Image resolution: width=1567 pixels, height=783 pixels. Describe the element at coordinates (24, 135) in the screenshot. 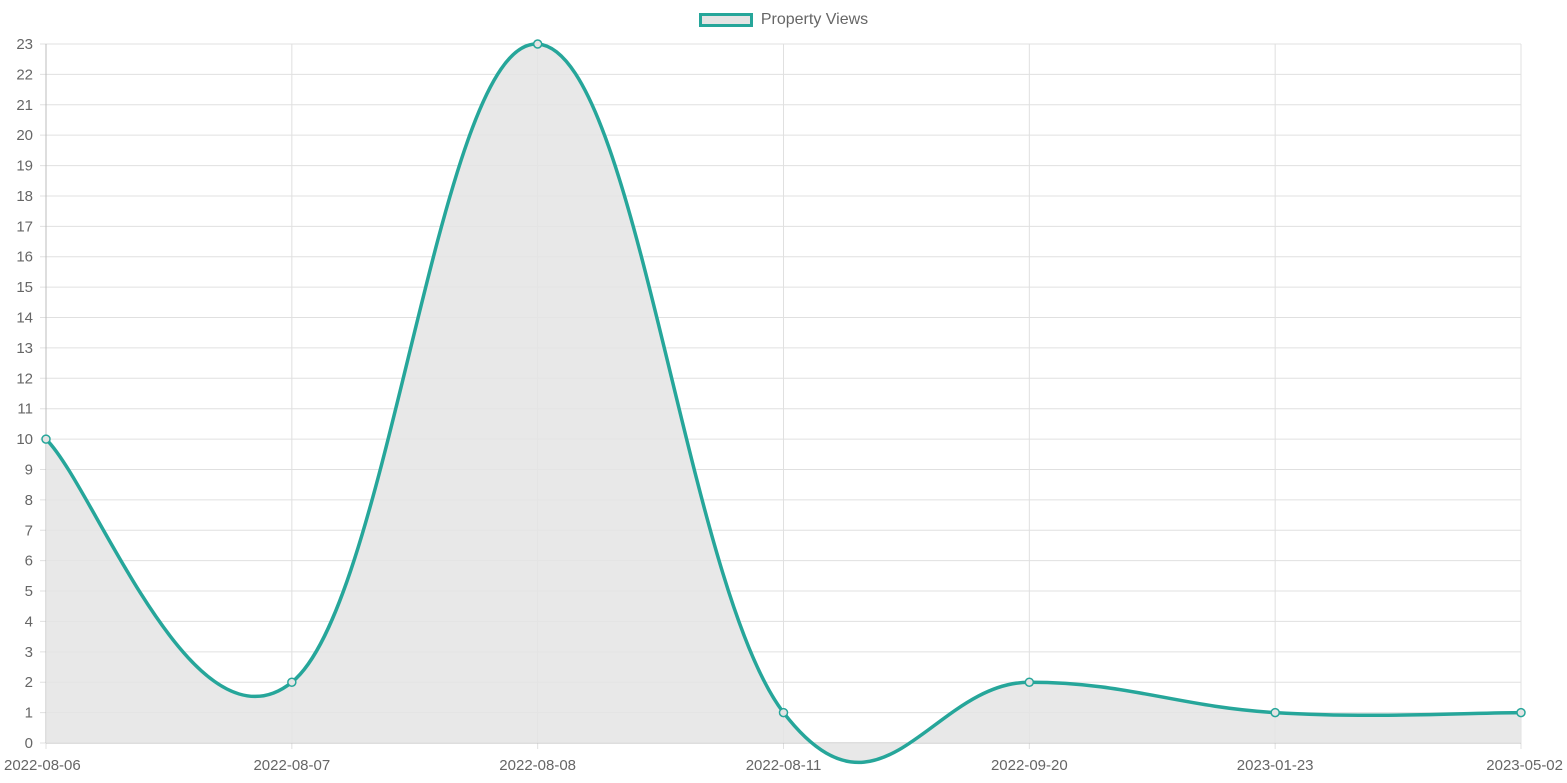

I see `y-tick-label: 20` at that location.